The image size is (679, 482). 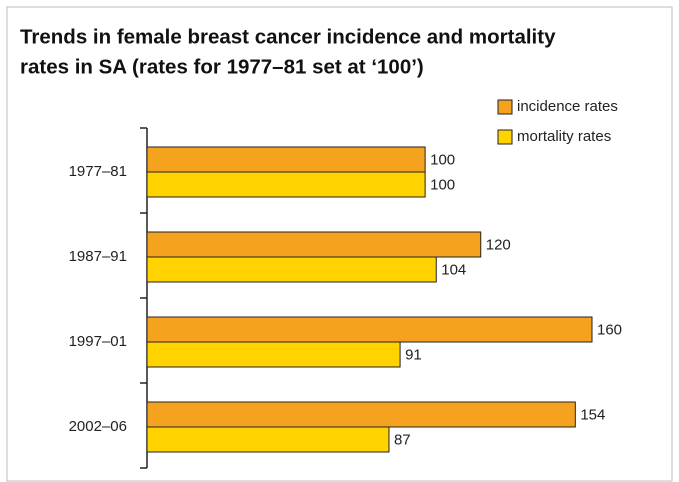 I want to click on data-label: 120, so click(x=498, y=244).